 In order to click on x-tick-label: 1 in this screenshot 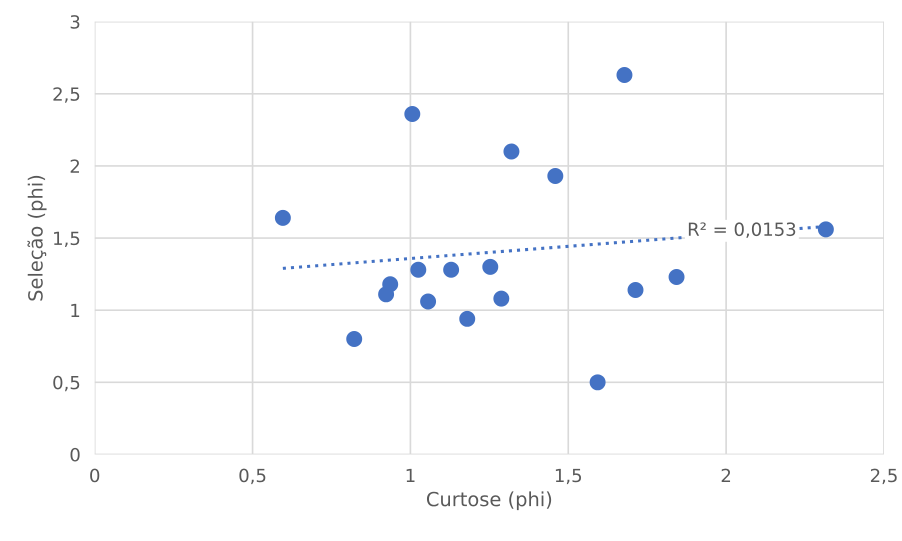, I will do `click(410, 475)`.